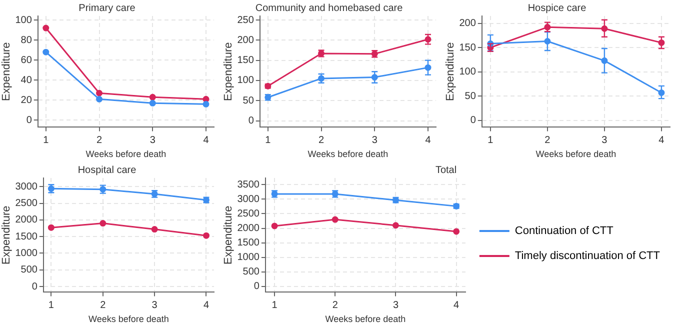 This screenshot has width=678, height=325. I want to click on chart-title: Hospital care, so click(107, 170).